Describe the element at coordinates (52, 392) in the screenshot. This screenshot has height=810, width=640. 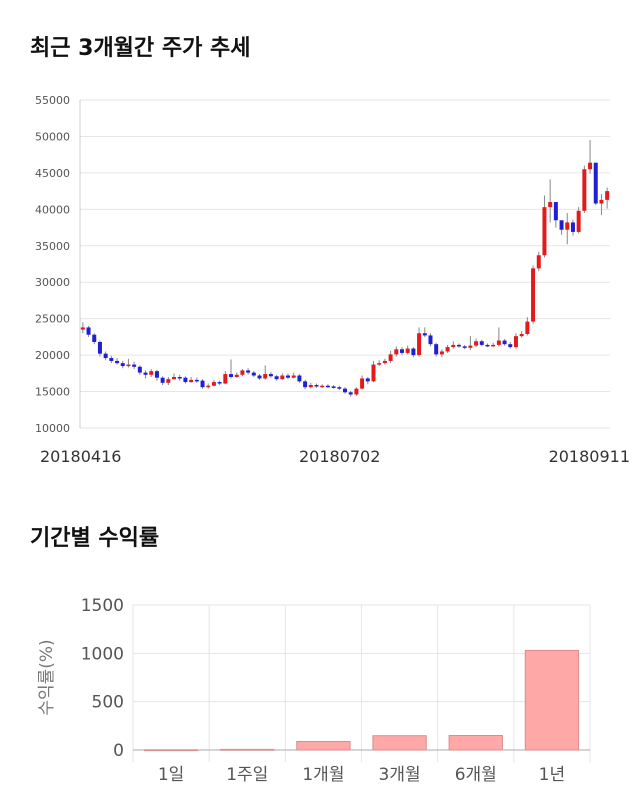
I see `y-tick-label: 15000` at that location.